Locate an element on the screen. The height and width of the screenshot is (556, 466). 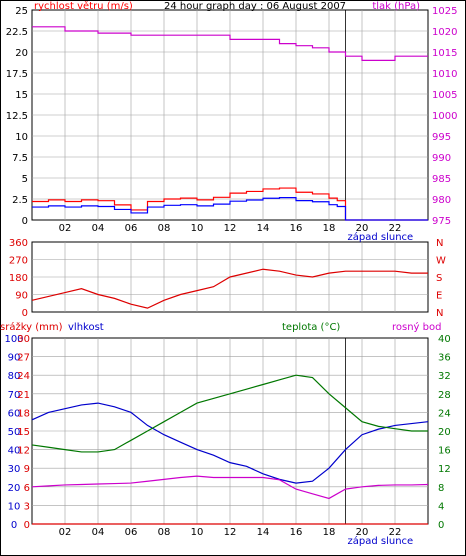
wind-speed-tick: 12.5 is located at coordinates (17, 116).